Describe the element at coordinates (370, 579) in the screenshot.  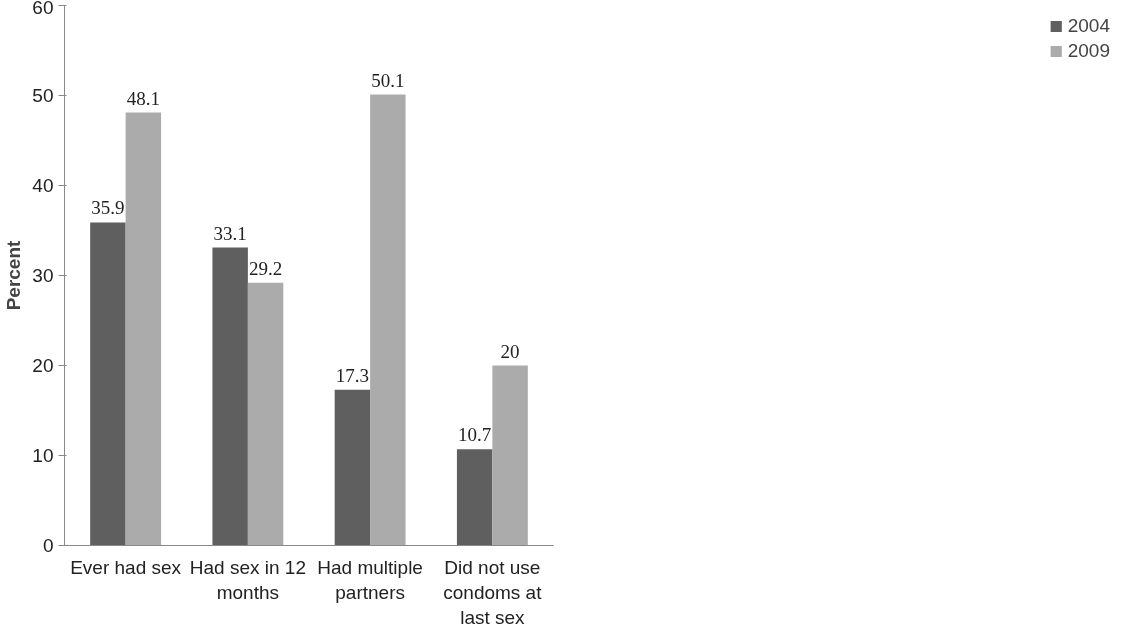
I see `x-tick-label: Had multiple partners` at that location.